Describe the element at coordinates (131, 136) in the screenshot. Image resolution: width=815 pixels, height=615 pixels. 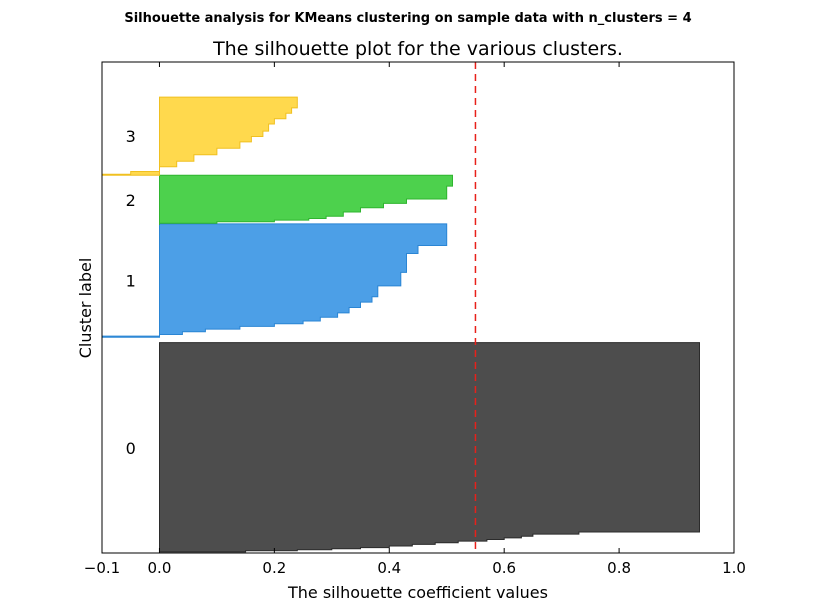
I see `cluster-3-label: 3` at that location.